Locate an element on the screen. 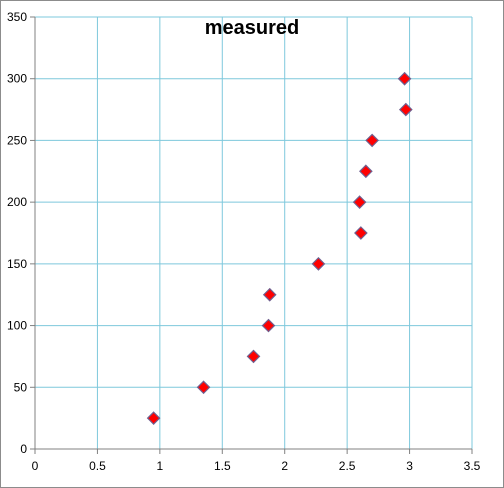  x-tick-label: 1.5 is located at coordinates (222, 466).